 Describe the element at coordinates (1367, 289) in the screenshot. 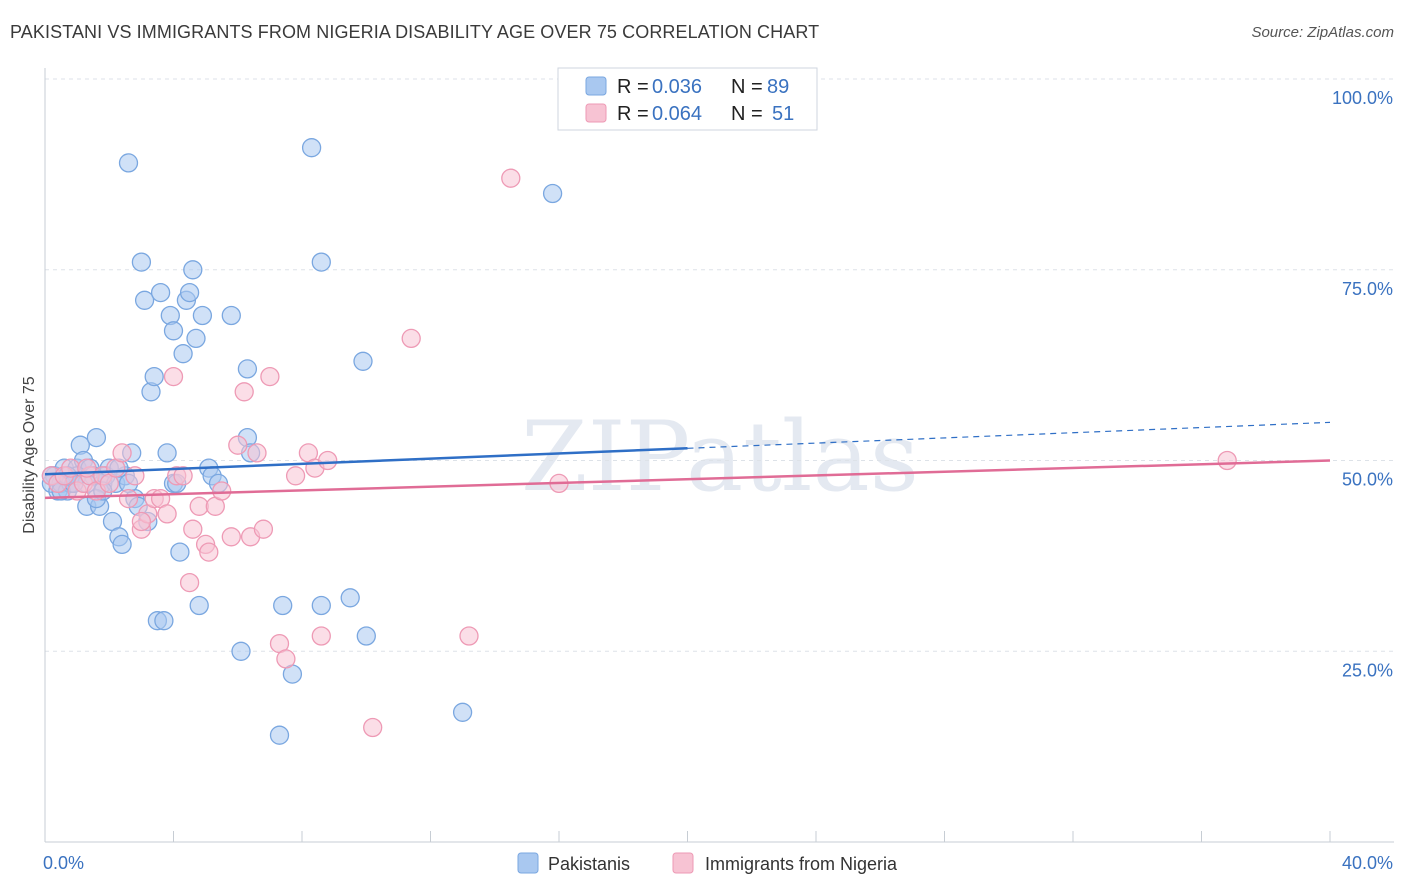

I see `y-tick-label-75: 75.0%` at that location.